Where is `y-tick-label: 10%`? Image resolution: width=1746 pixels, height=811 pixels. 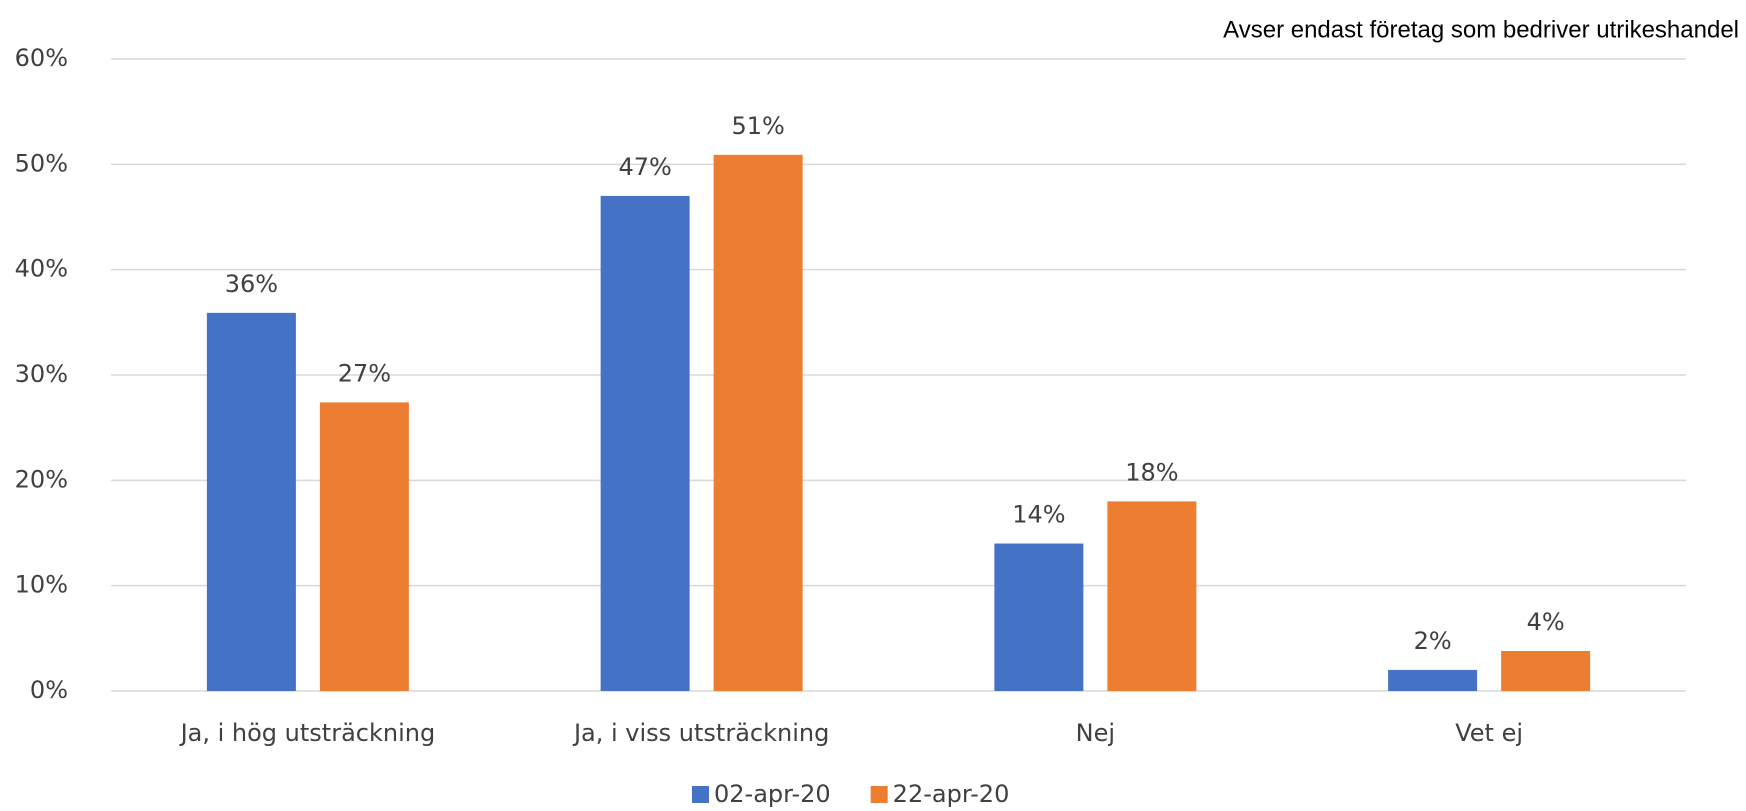 y-tick-label: 10% is located at coordinates (41, 585).